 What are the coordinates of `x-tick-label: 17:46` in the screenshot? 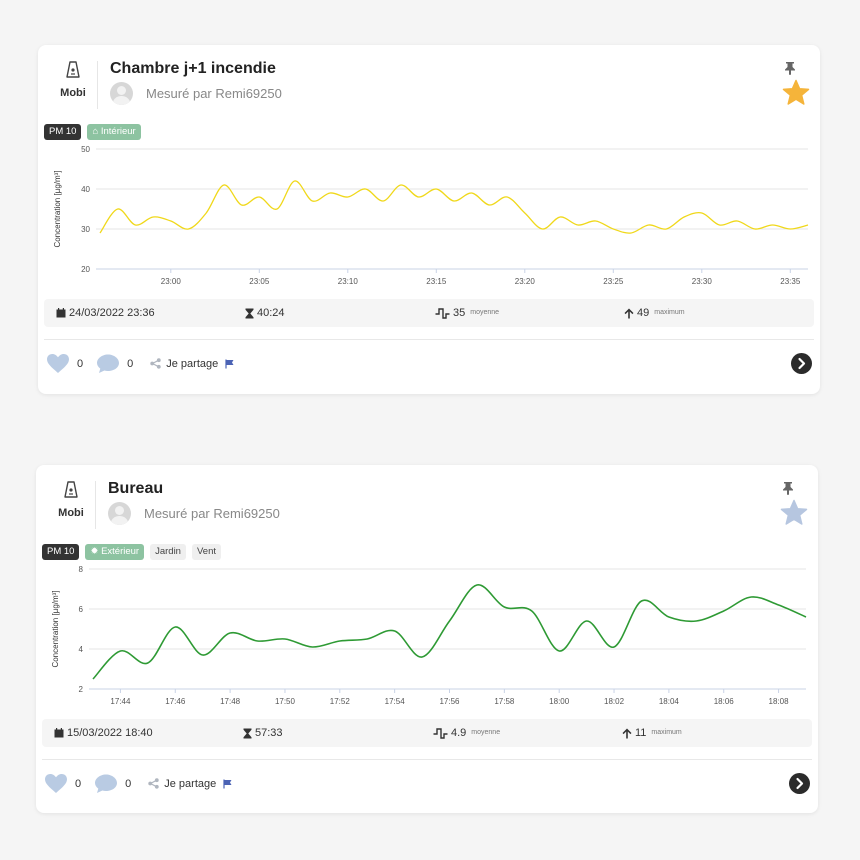 It's located at (175, 701).